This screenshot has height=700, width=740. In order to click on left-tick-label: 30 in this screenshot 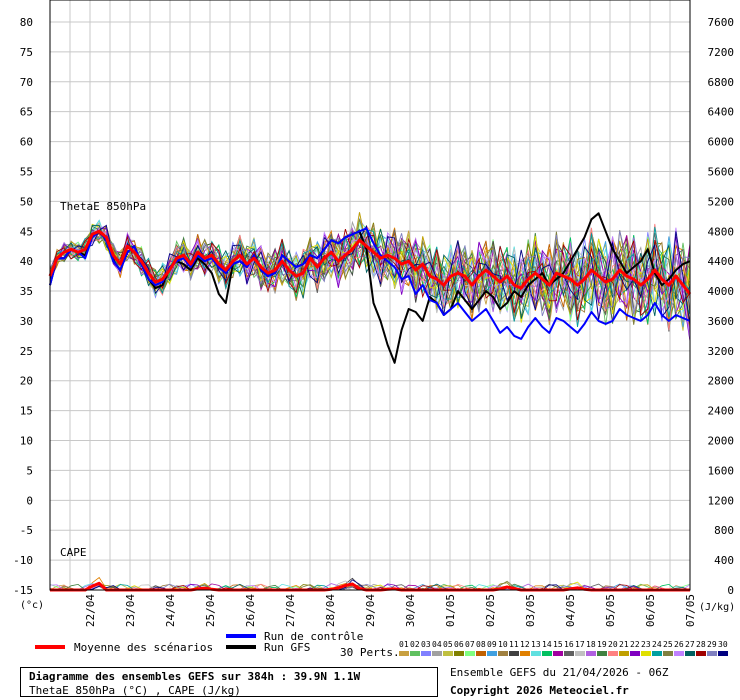, I will do `click(26, 321)`.